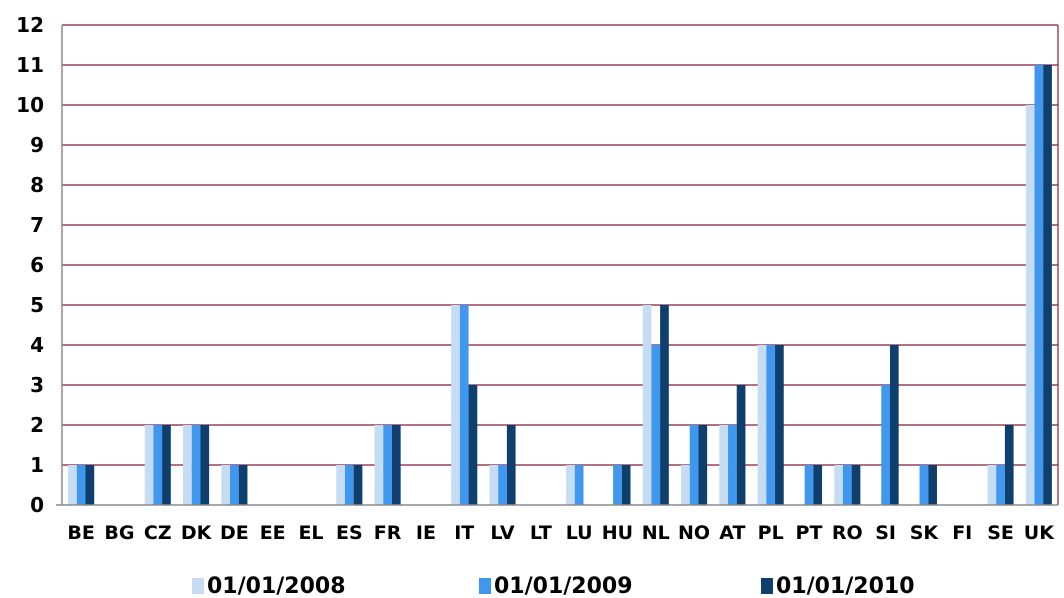 The image size is (1064, 598). What do you see at coordinates (502, 533) in the screenshot?
I see `x-tick-label: LV` at bounding box center [502, 533].